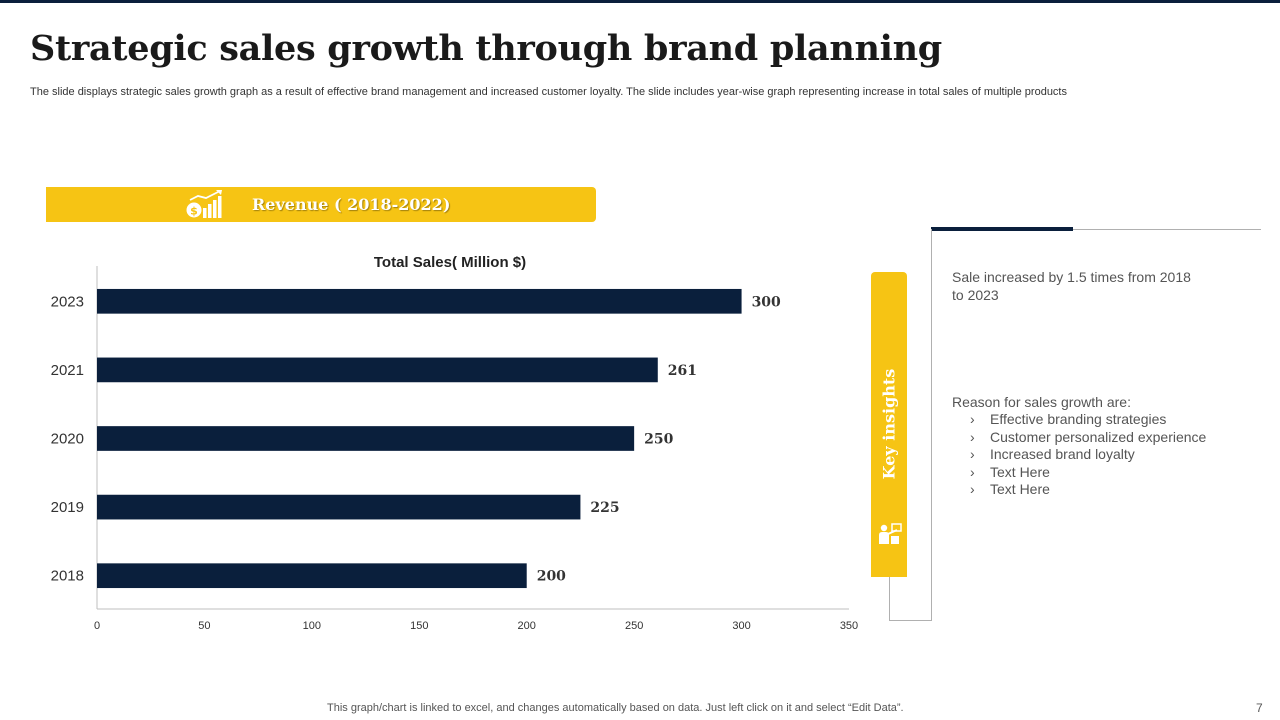  I want to click on bar-2019, so click(339, 507).